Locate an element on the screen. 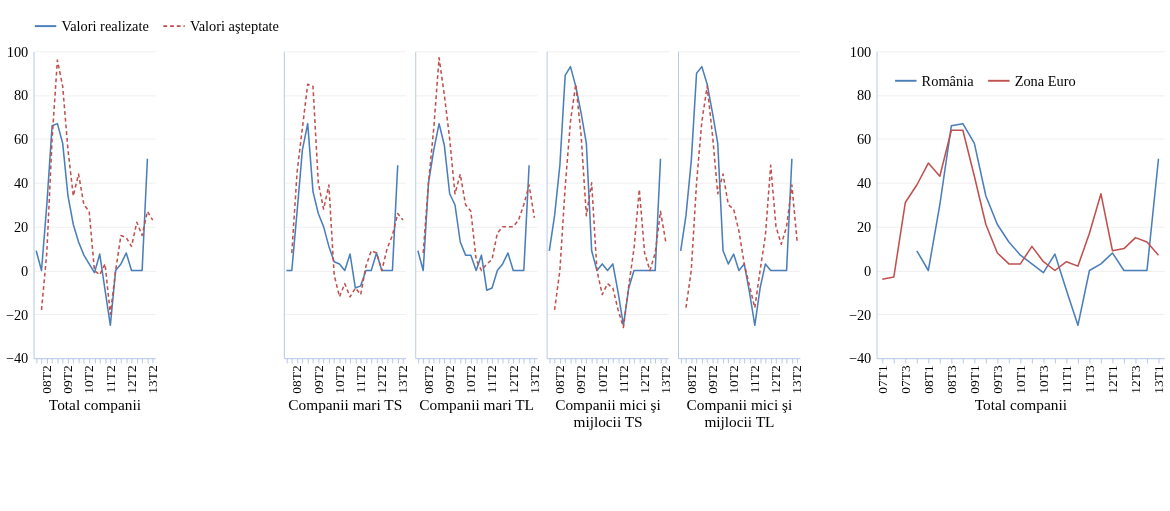  legend-label: România is located at coordinates (948, 80).